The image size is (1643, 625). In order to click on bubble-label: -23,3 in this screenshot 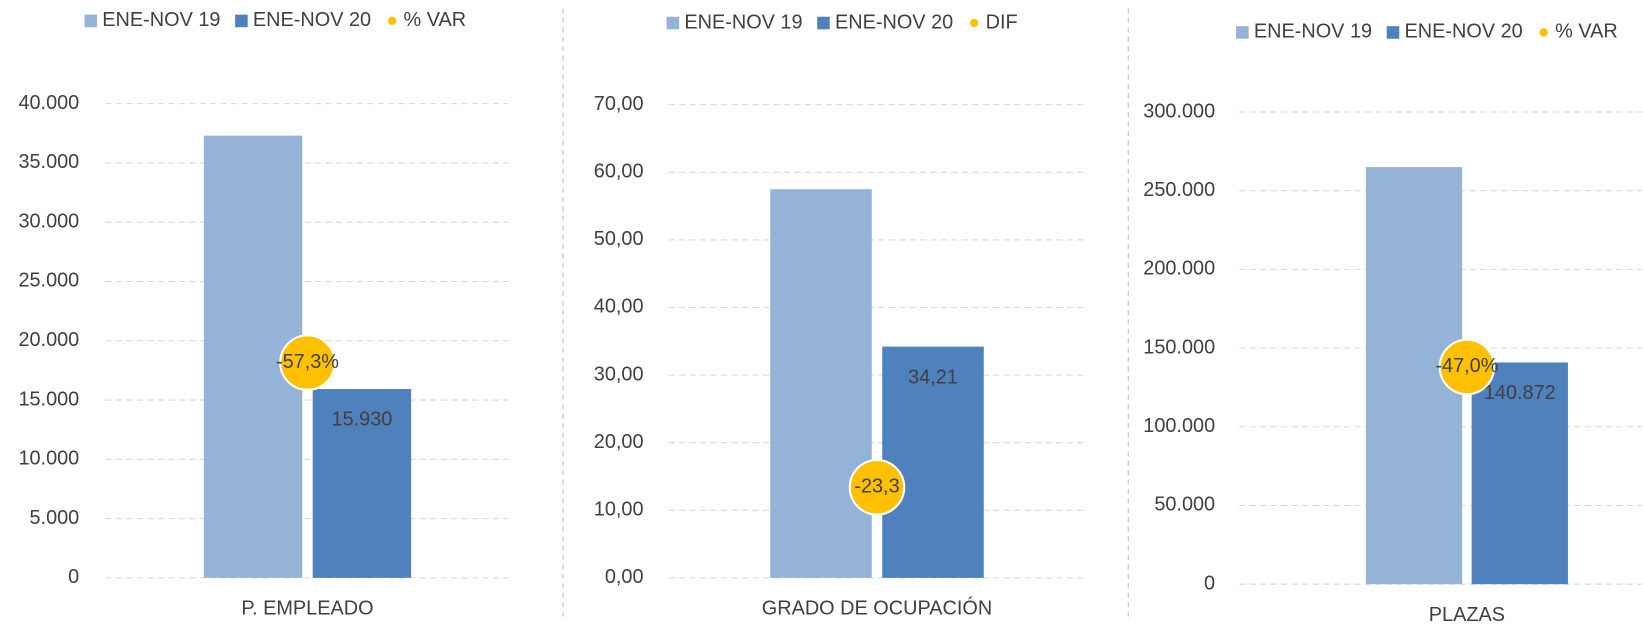, I will do `click(876, 487)`.